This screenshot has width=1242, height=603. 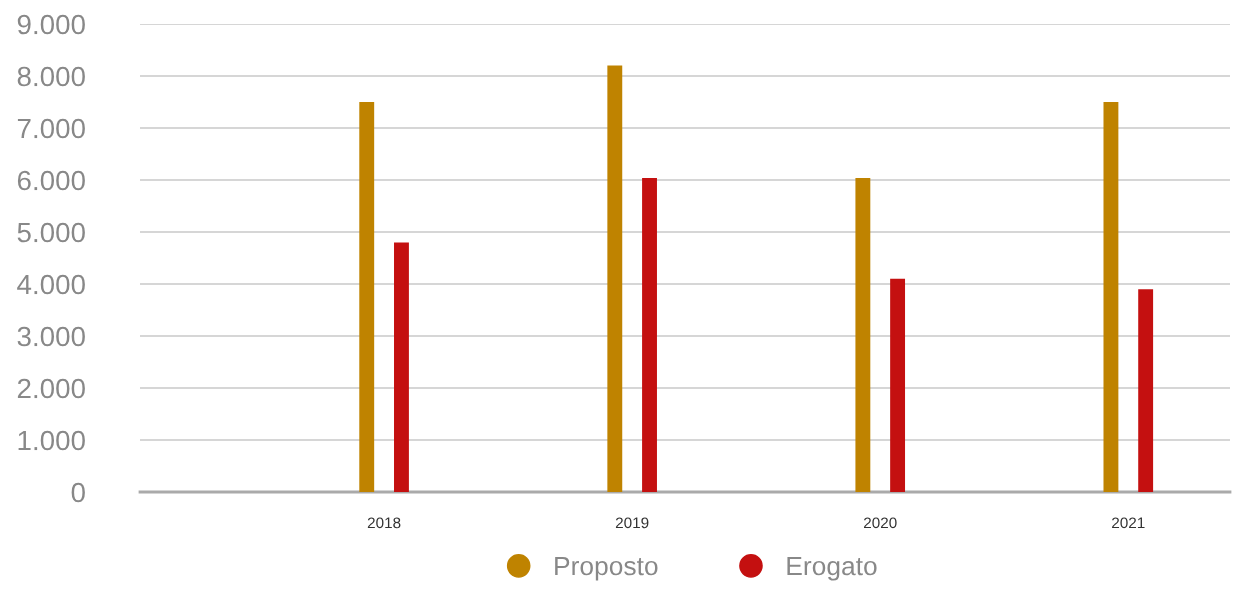 What do you see at coordinates (1128, 523) in the screenshot?
I see `x-tick-label: 2021` at bounding box center [1128, 523].